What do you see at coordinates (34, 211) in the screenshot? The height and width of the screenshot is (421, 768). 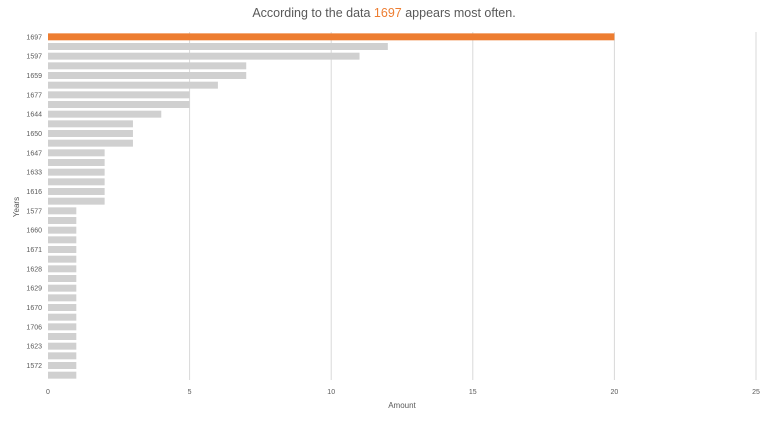 I see `y-tick-label: 1577` at bounding box center [34, 211].